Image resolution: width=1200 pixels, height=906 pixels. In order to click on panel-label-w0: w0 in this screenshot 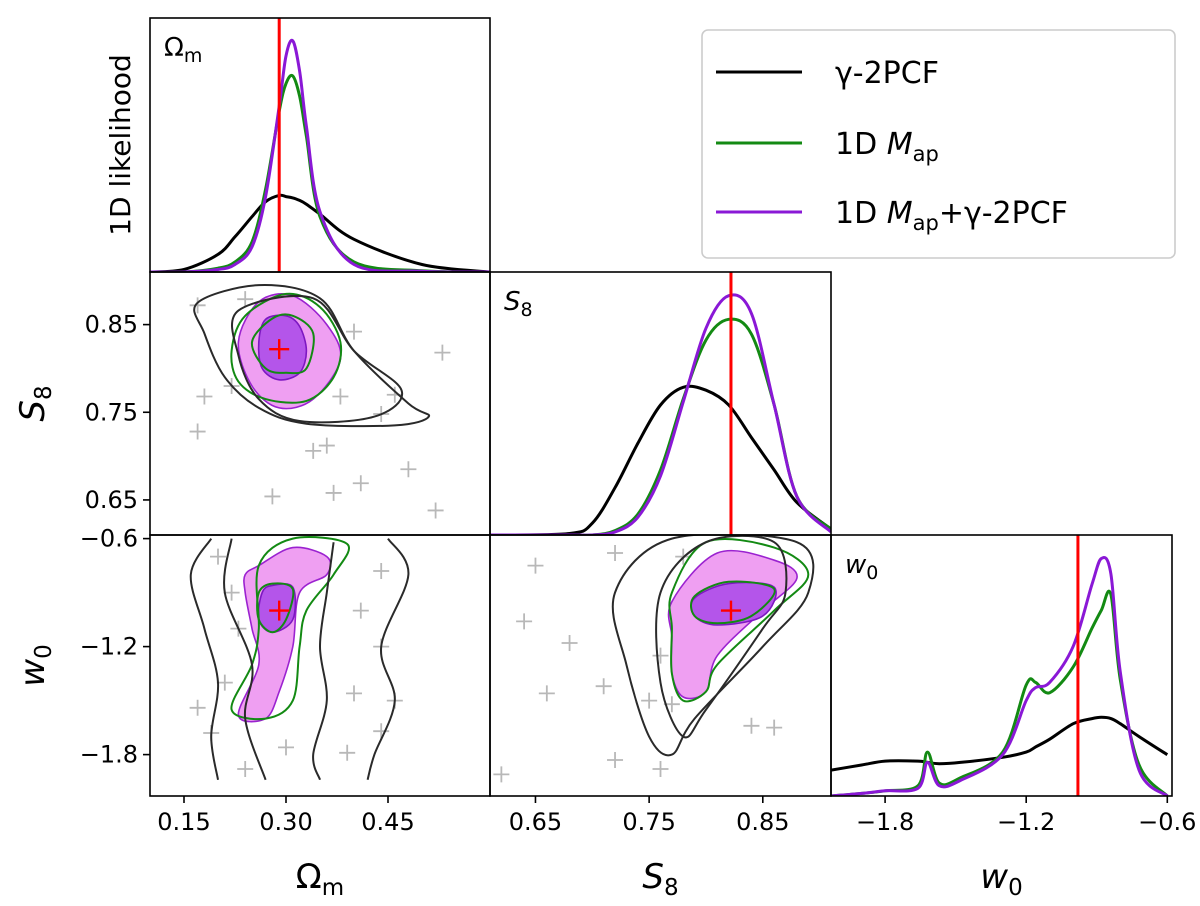, I will do `click(861, 567)`.